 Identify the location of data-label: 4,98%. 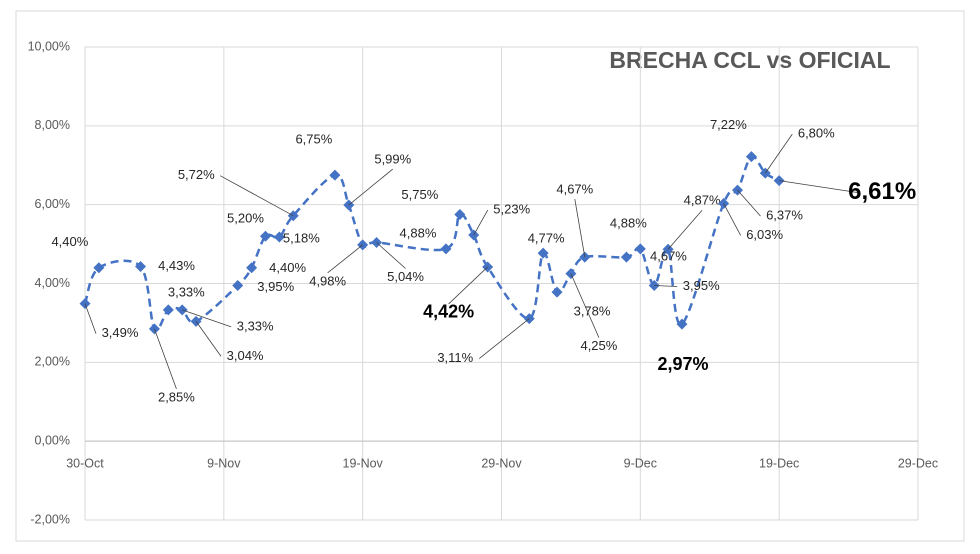
(327, 280).